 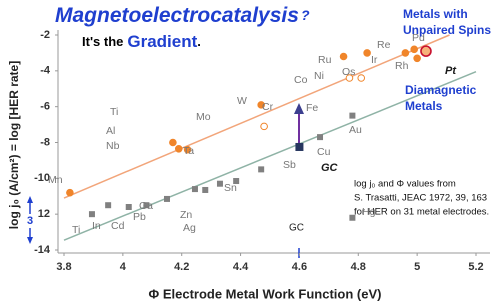 I want to click on point-label: Hg, so click(x=369, y=212).